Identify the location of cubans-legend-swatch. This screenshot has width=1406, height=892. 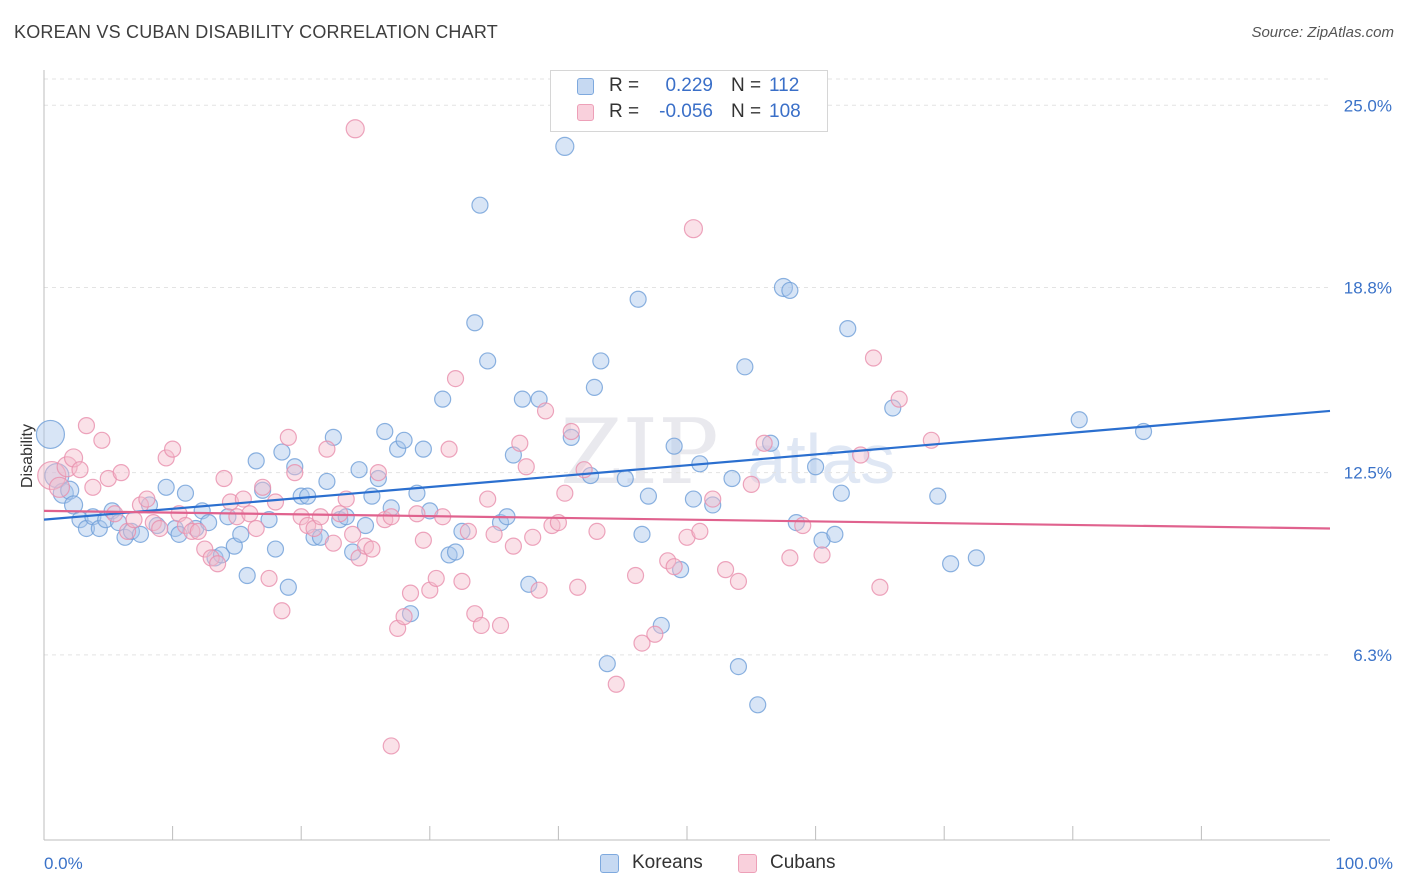
(747, 863).